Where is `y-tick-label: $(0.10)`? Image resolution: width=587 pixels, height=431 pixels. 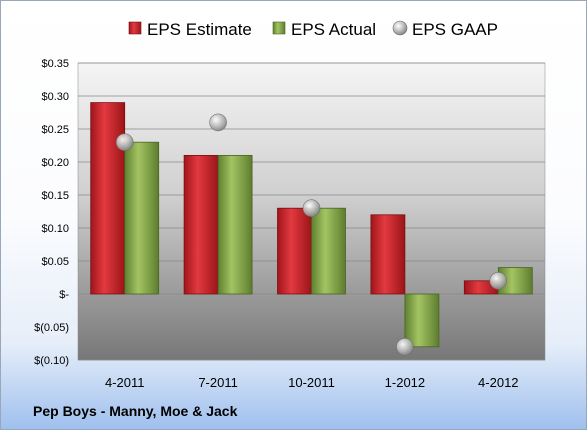
y-tick-label: $(0.10) is located at coordinates (51, 361).